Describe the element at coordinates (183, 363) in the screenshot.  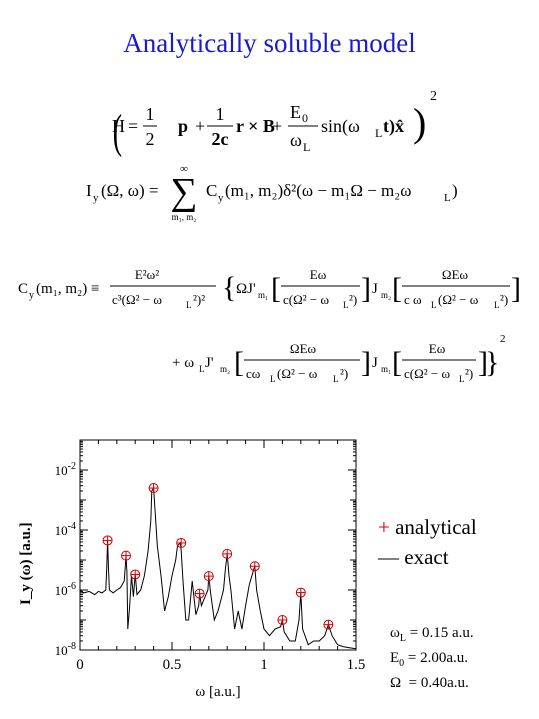
I see `svg-text: + ω` at that location.